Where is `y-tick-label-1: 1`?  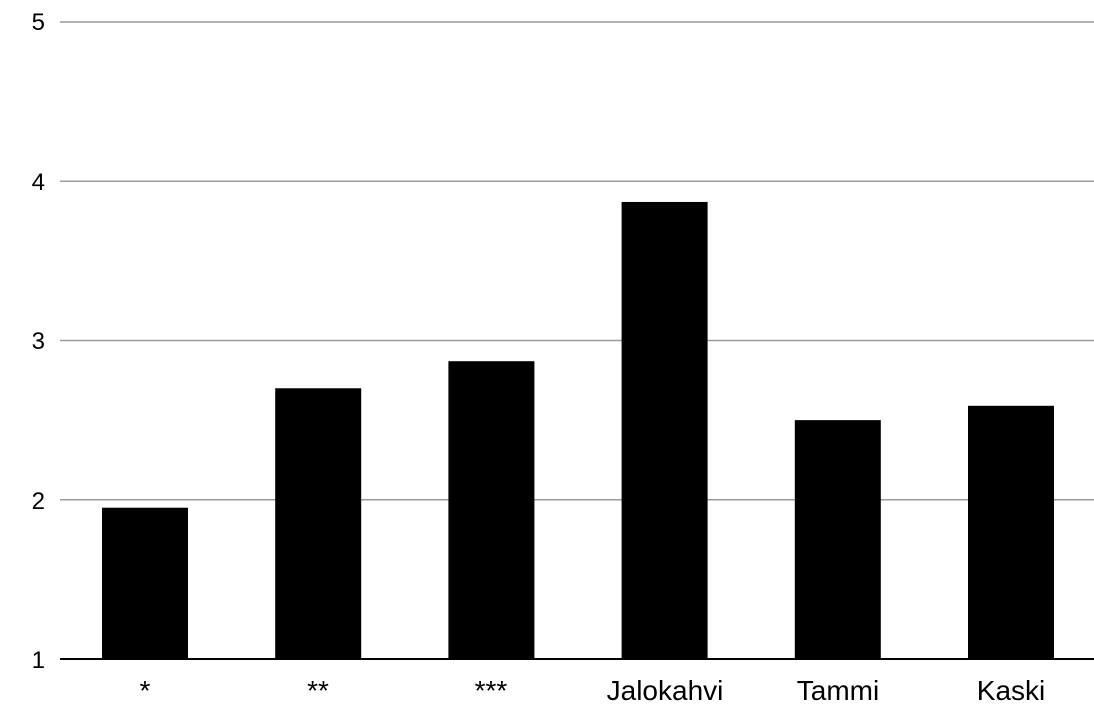
y-tick-label-1: 1 is located at coordinates (38, 660).